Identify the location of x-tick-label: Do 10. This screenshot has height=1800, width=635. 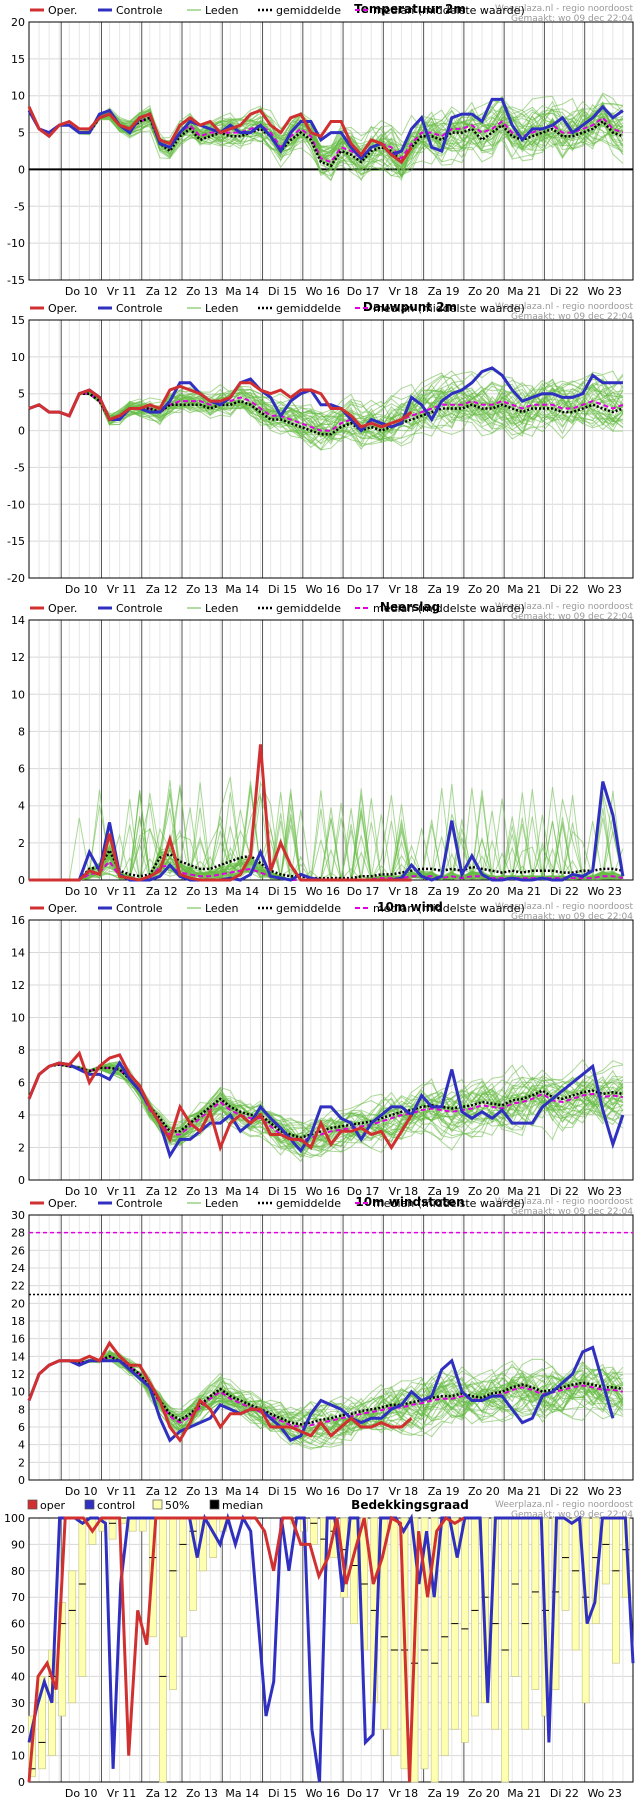
(81, 291).